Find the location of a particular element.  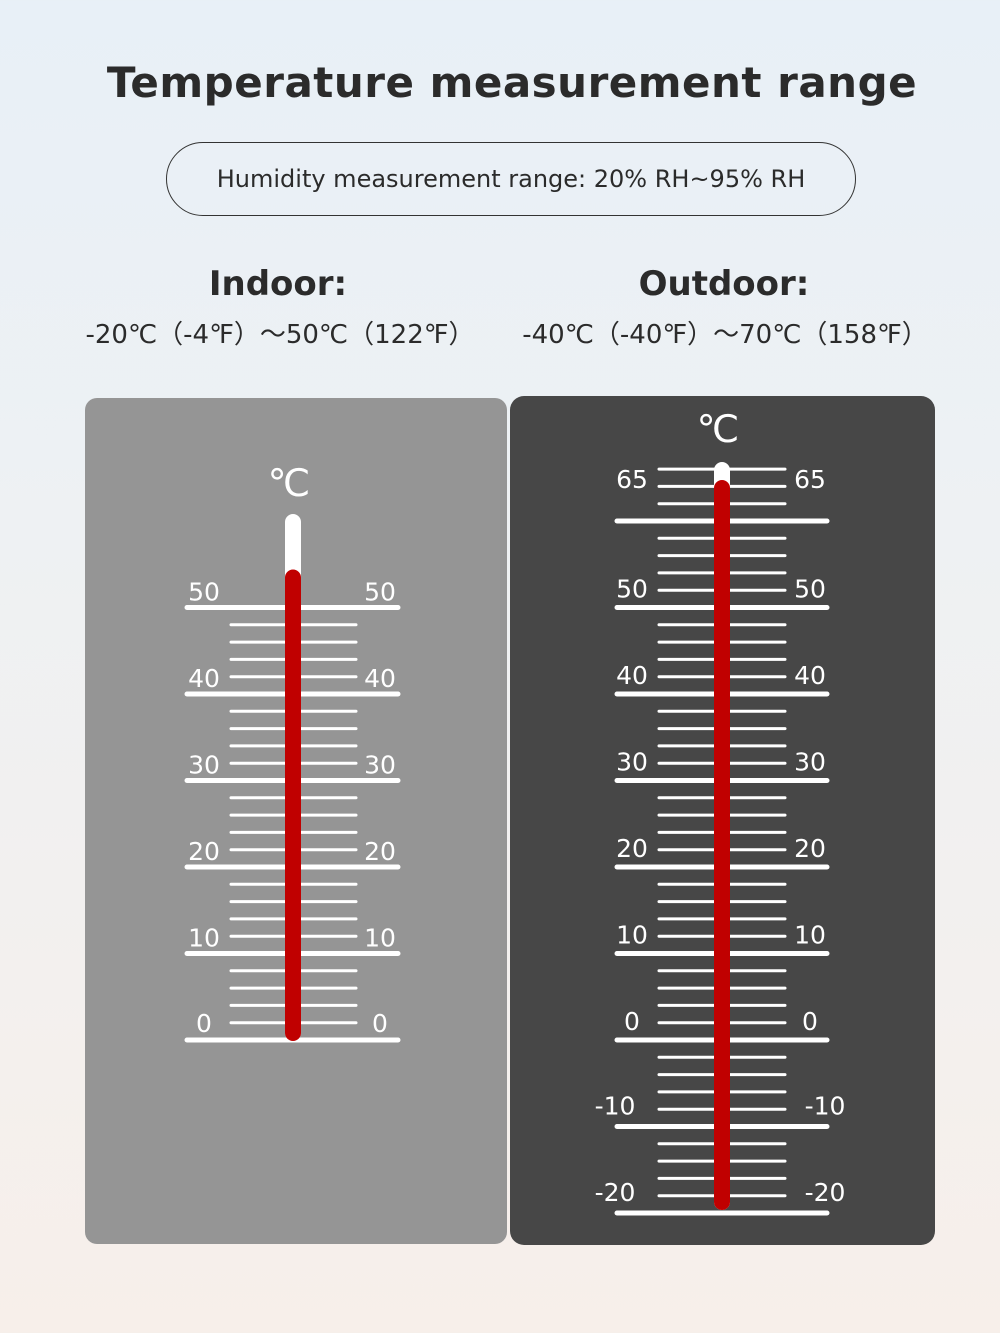

scale-label-right: -10 is located at coordinates (825, 1106).